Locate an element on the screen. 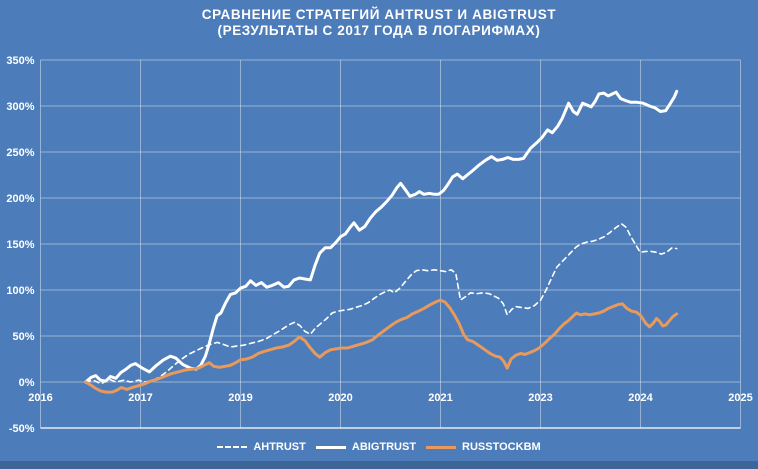 This screenshot has width=758, height=469. x-axis-tick-label: 2019 is located at coordinates (240, 398).